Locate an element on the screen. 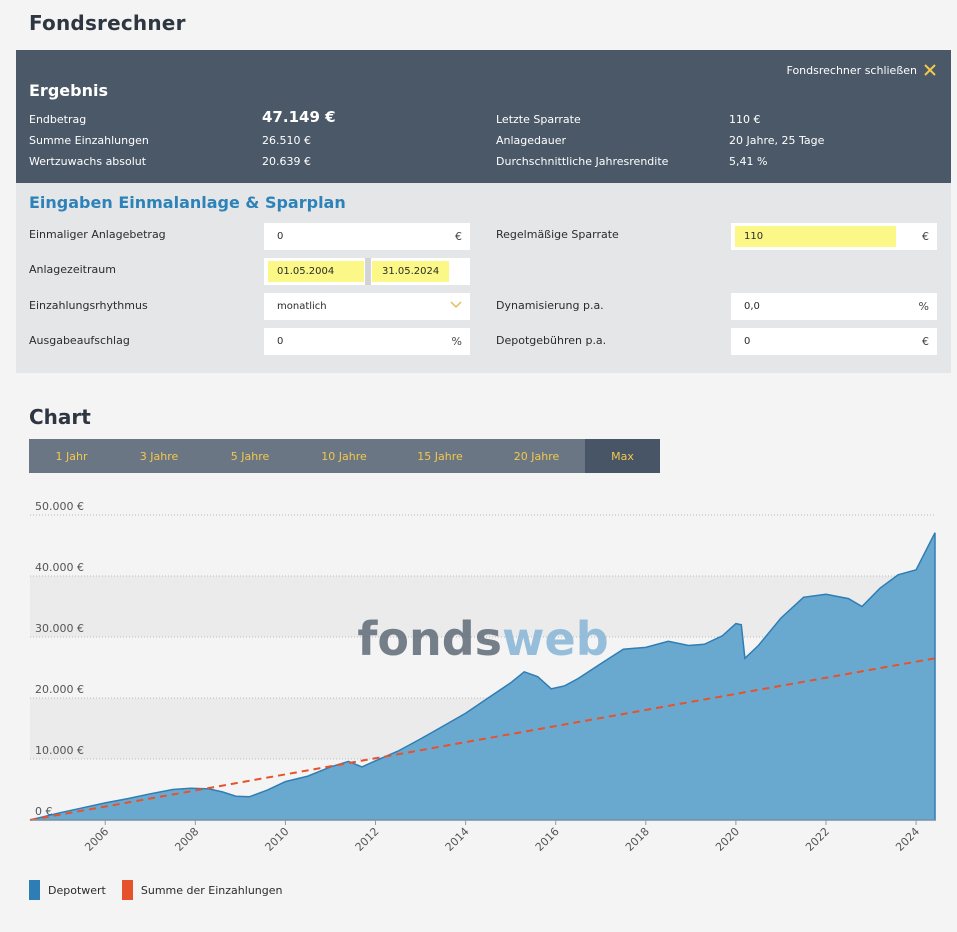  result-value-endbetrag: 47.149 € is located at coordinates (299, 117).